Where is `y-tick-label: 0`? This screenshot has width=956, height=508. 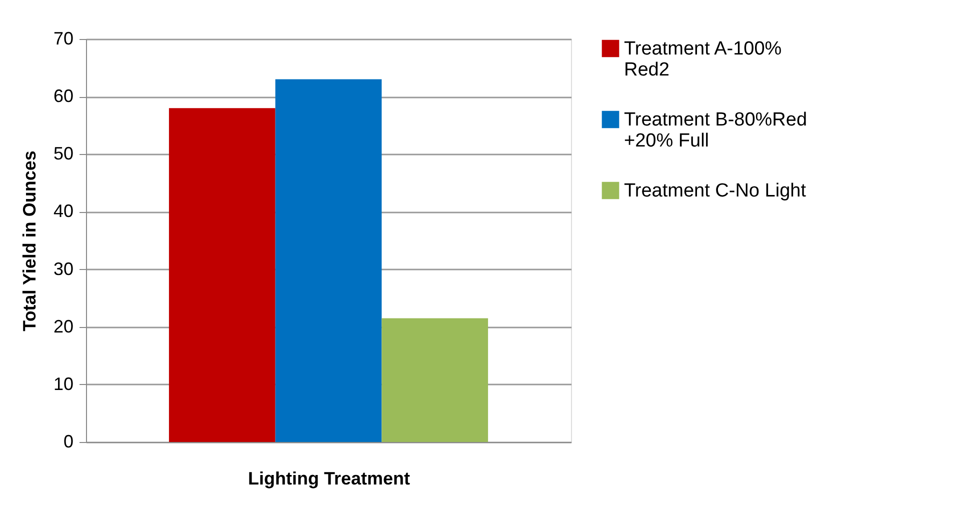
y-tick-label: 0 is located at coordinates (68, 442).